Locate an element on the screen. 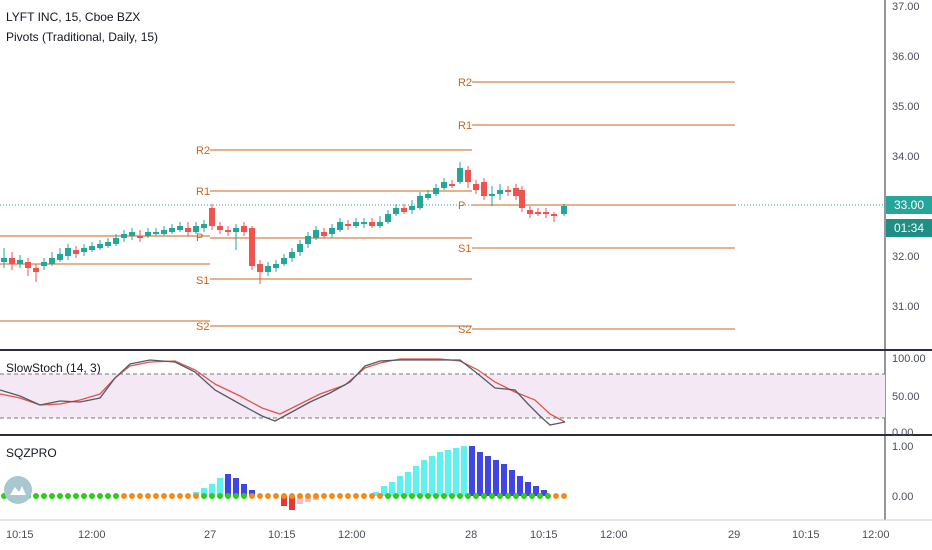 This screenshot has width=932, height=550. stoch-d-line is located at coordinates (283, 390).